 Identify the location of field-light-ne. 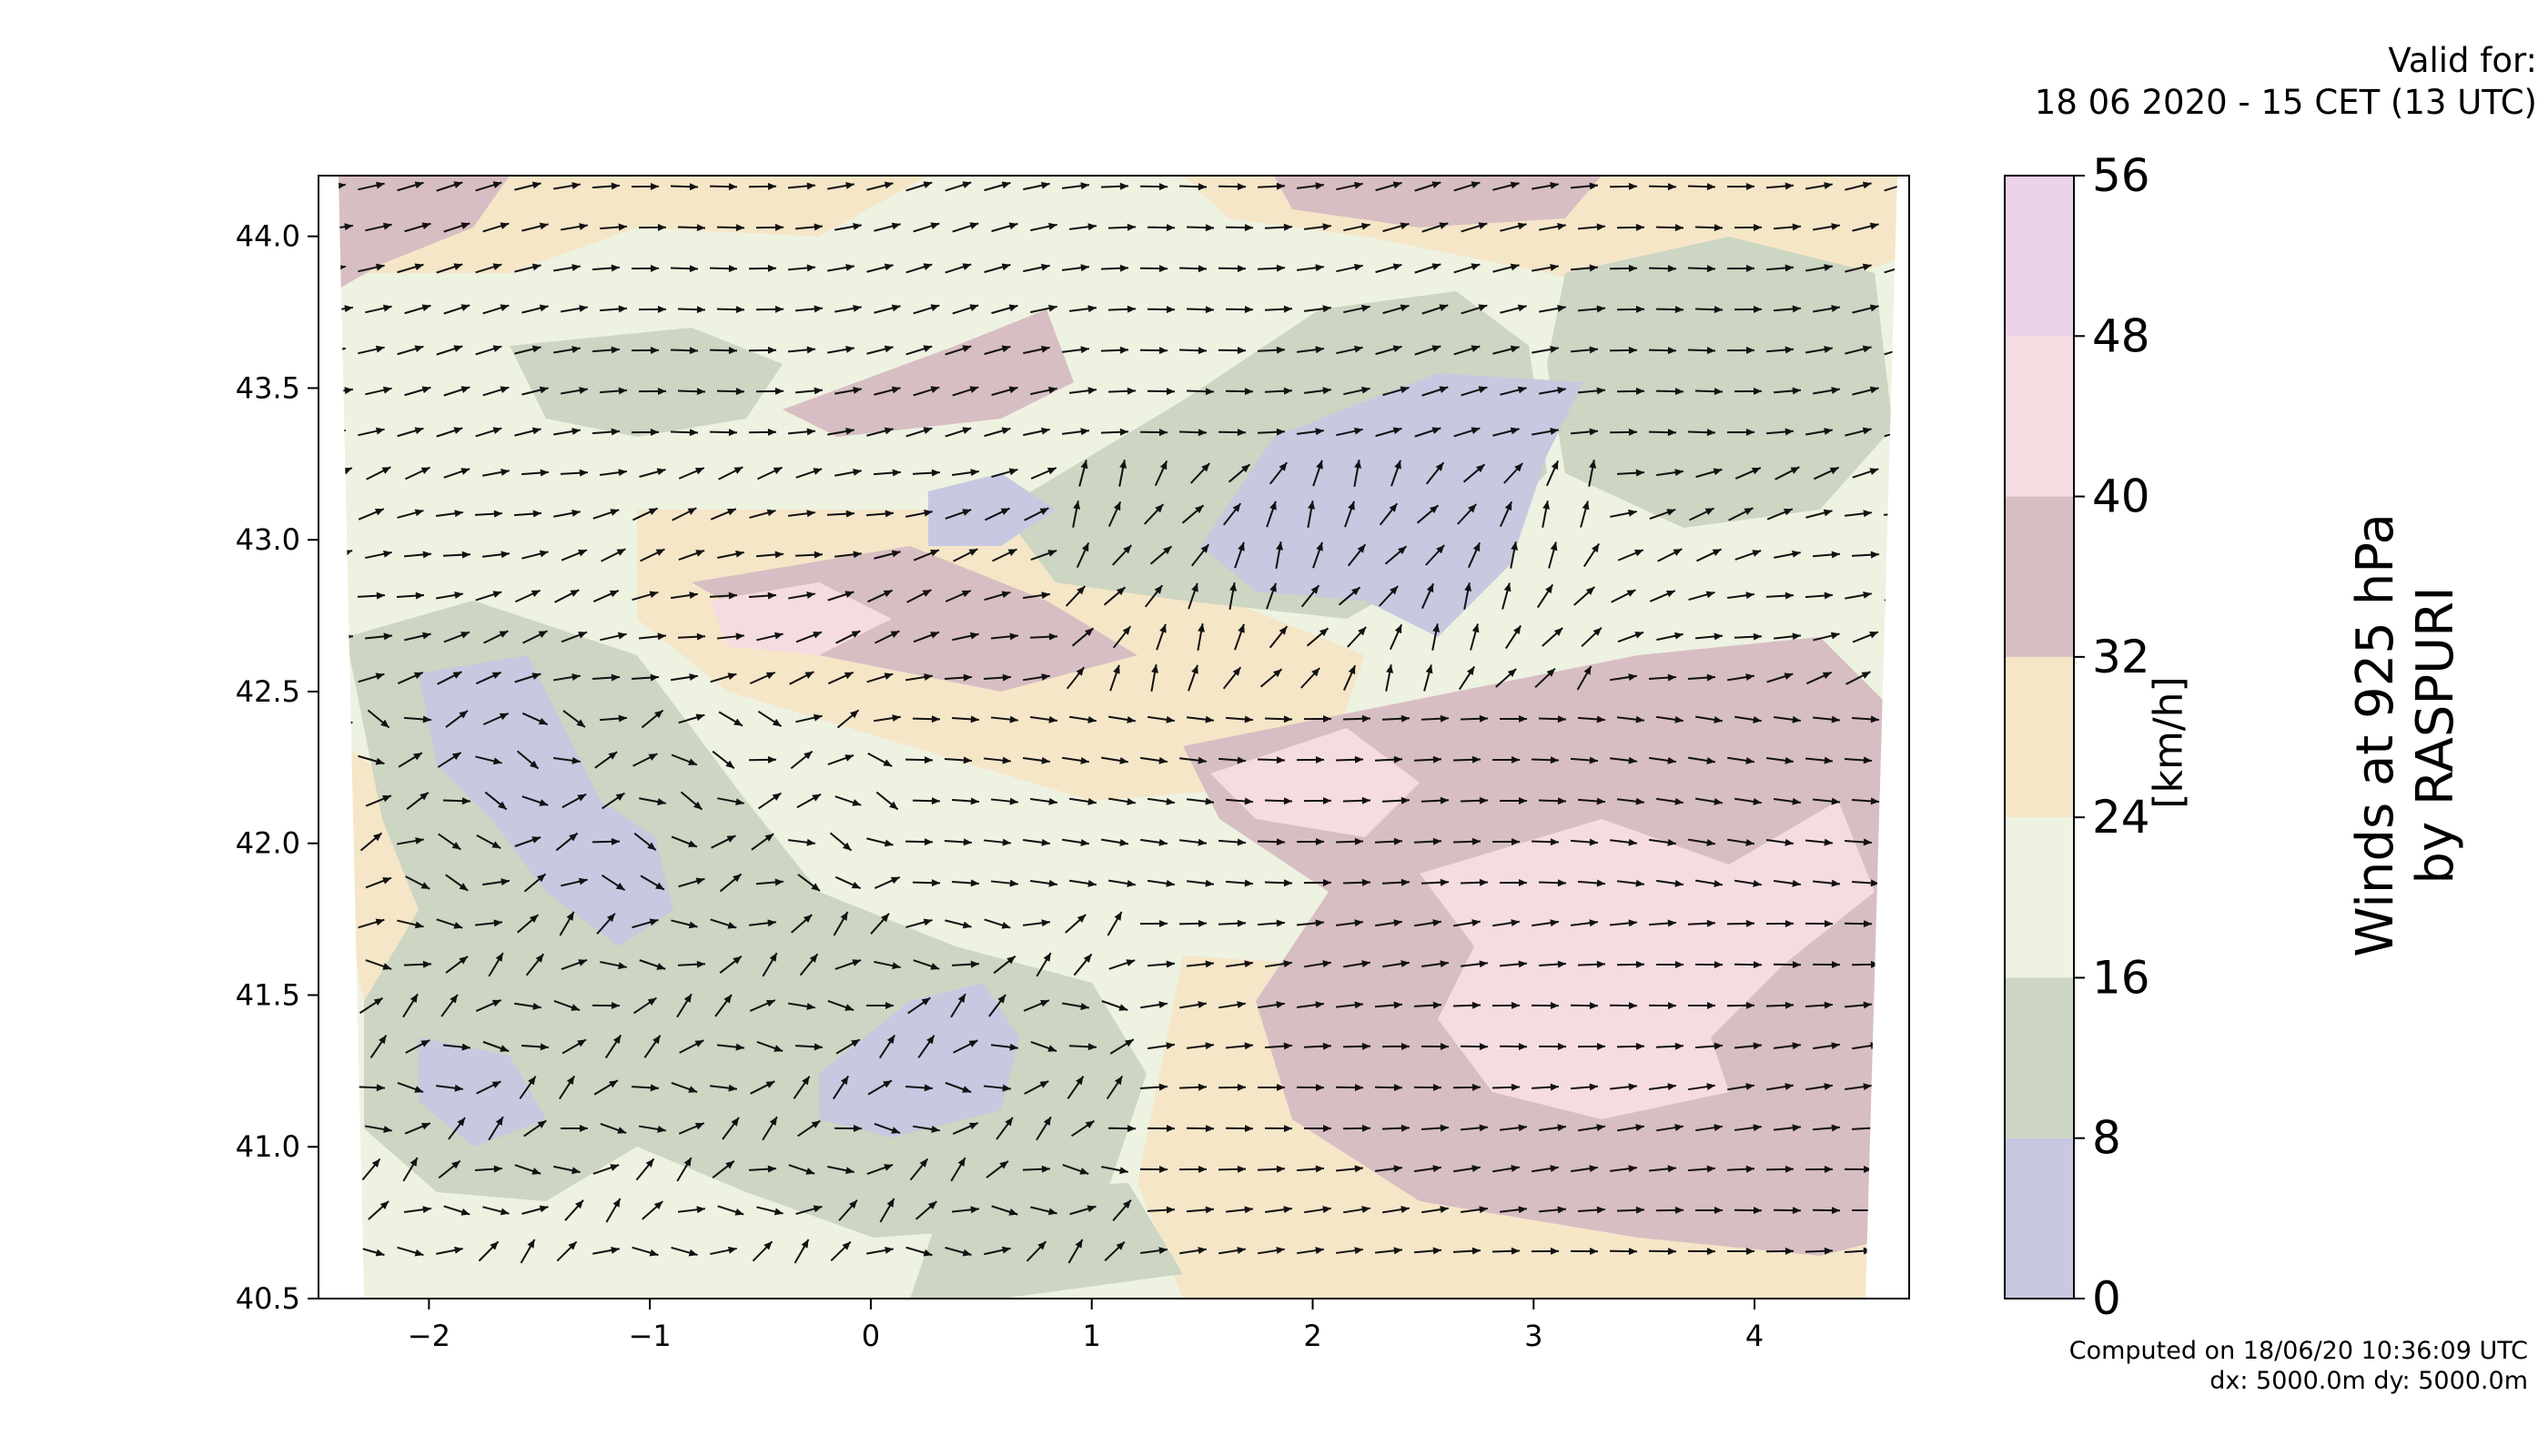
(1720, 383).